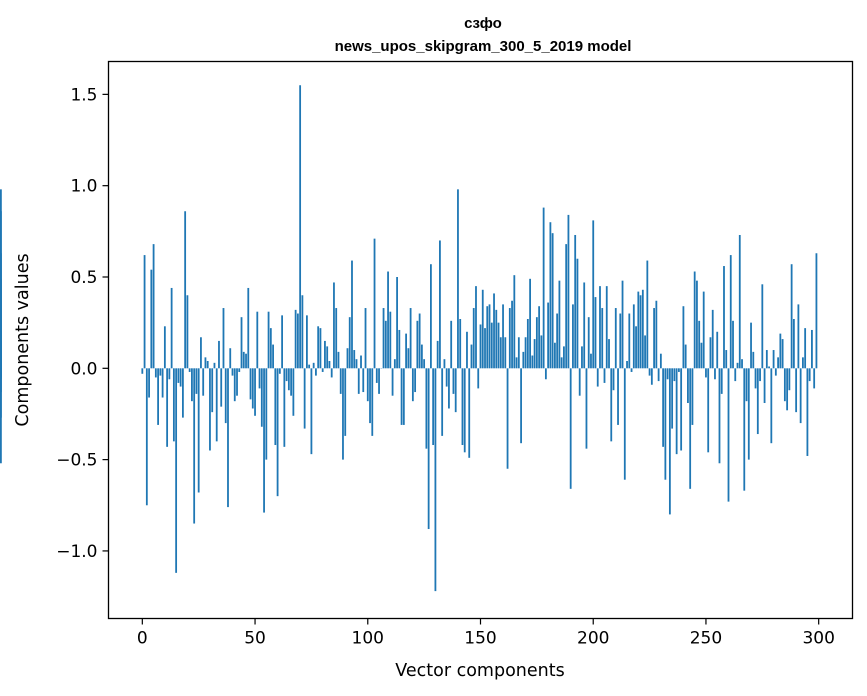 This screenshot has height=696, width=867. I want to click on x-tick-label: 100, so click(368, 639).